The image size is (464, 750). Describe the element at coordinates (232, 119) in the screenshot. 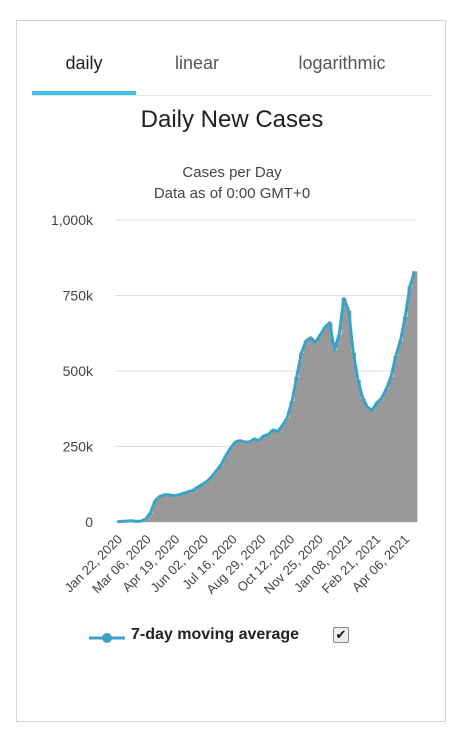

I see `chart-title: Daily New Cases` at that location.